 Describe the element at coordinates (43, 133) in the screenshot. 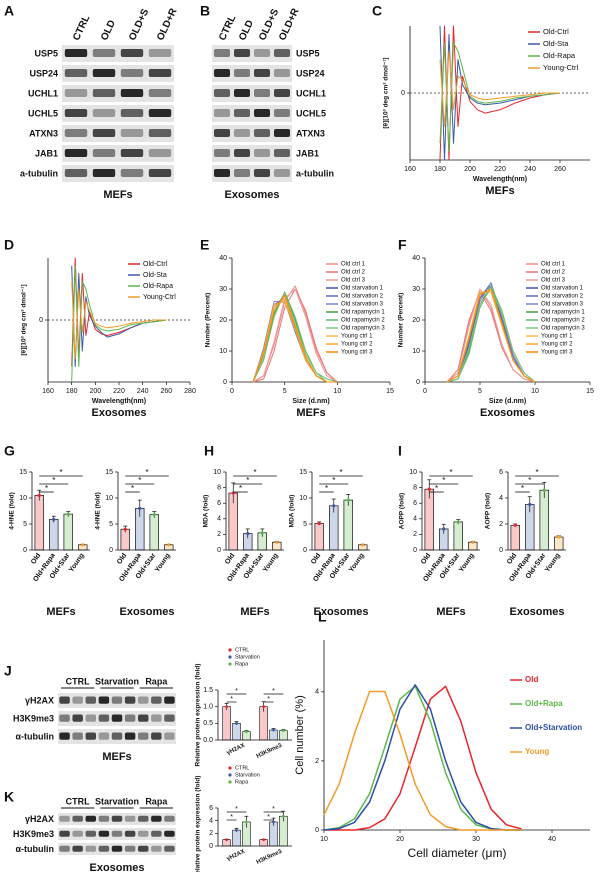

I see `blot-row-label: ATXN3` at that location.